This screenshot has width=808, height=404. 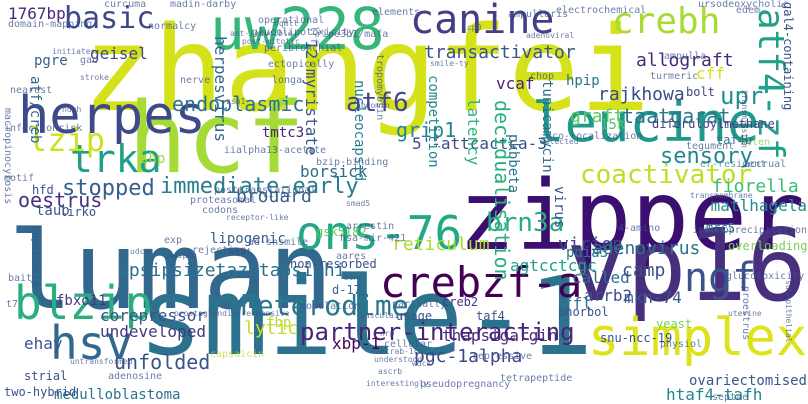 What do you see at coordinates (788, 56) in the screenshot?
I see `word-gal4-containing: gal4-containing` at bounding box center [788, 56].